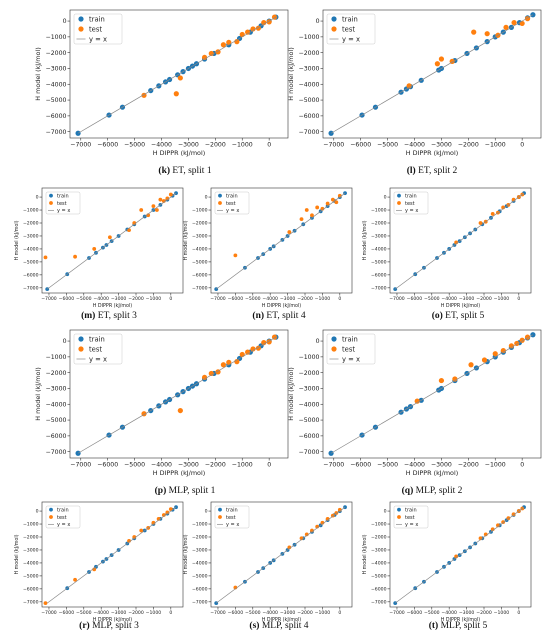 The height and width of the screenshot is (638, 550). I want to click on caption-letter: (o), so click(437, 315).